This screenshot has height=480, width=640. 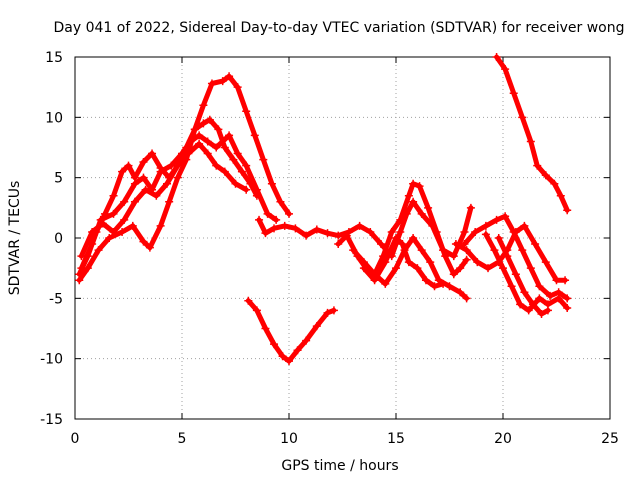 I want to click on y-tick-label: -5, so click(x=56, y=299).